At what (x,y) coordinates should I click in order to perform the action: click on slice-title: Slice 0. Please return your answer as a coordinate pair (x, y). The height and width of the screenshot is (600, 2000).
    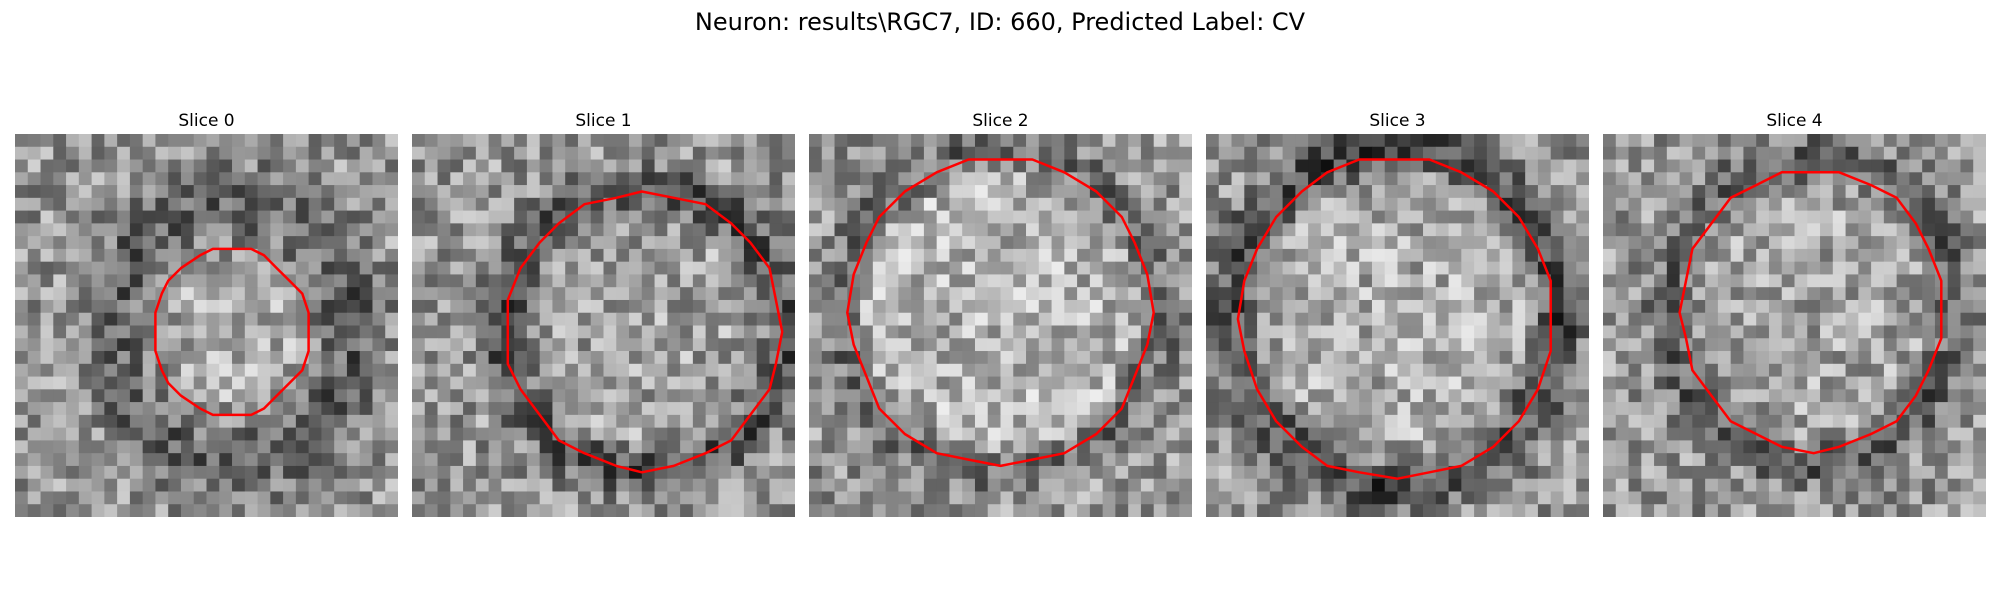
    Looking at the image, I should click on (206, 121).